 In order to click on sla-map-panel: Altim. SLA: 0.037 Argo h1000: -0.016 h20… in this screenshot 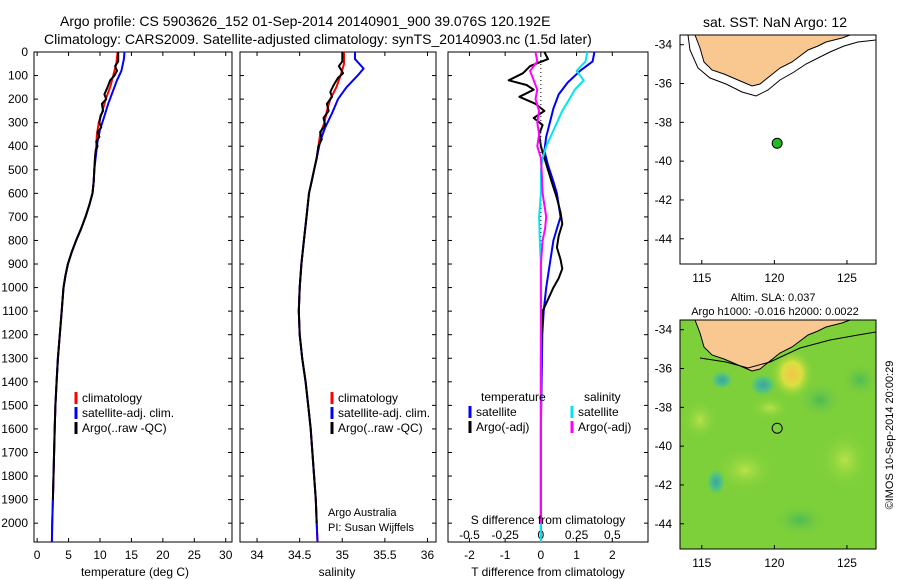, I will do `click(775, 431)`.